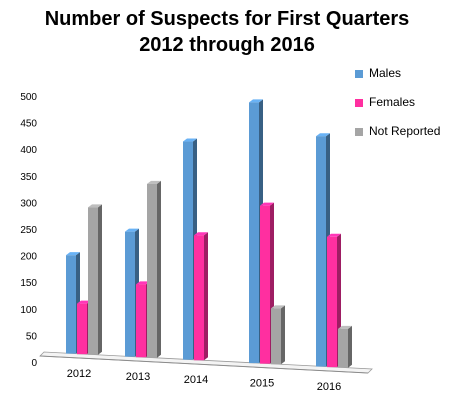 The height and width of the screenshot is (405, 454). Describe the element at coordinates (73, 254) in the screenshot. I see `bar-top-males-2012` at that location.